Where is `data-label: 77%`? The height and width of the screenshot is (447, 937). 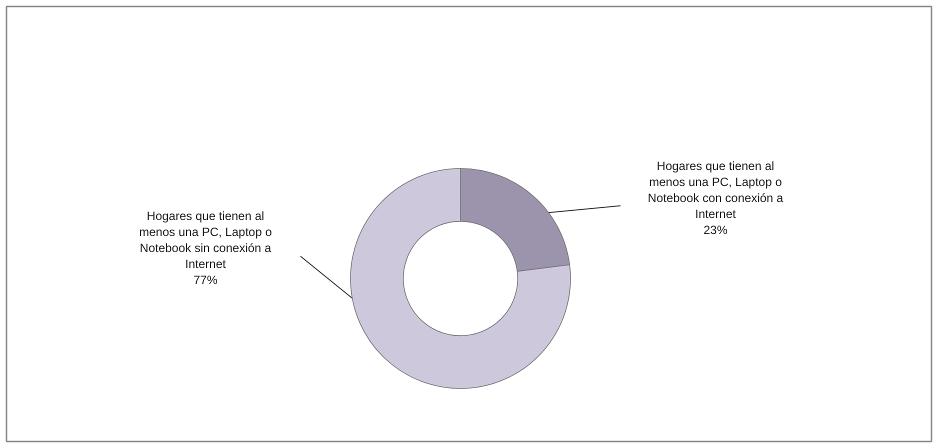
data-label: 77% is located at coordinates (205, 280).